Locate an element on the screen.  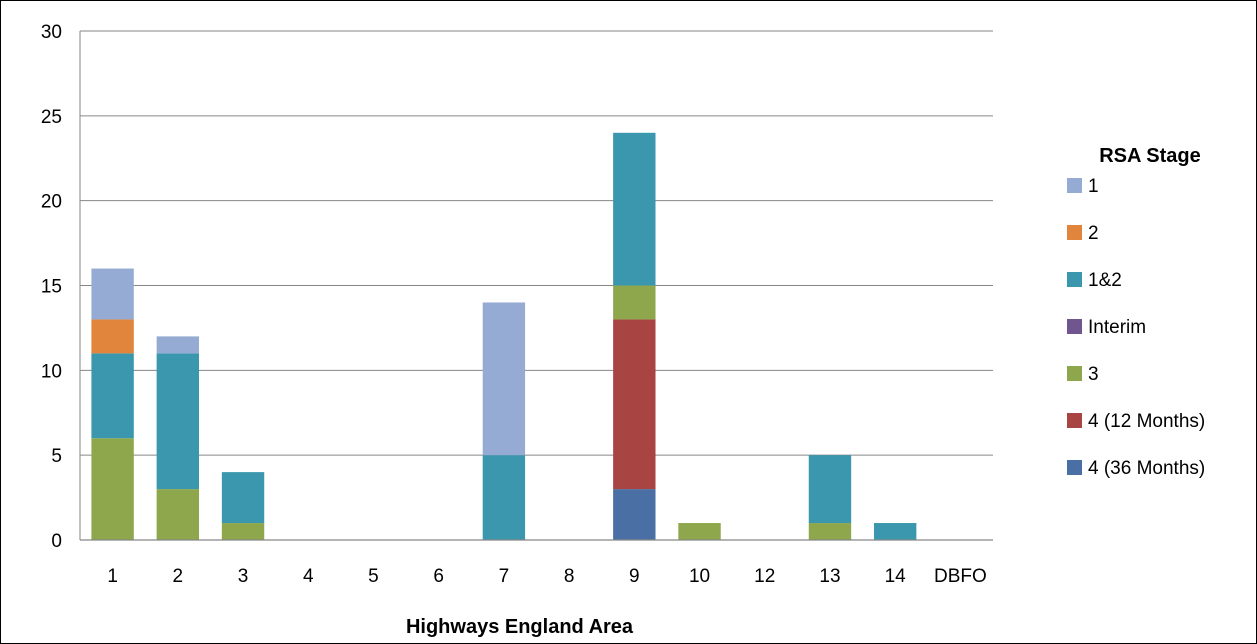
legend-label: Interim is located at coordinates (1117, 327).